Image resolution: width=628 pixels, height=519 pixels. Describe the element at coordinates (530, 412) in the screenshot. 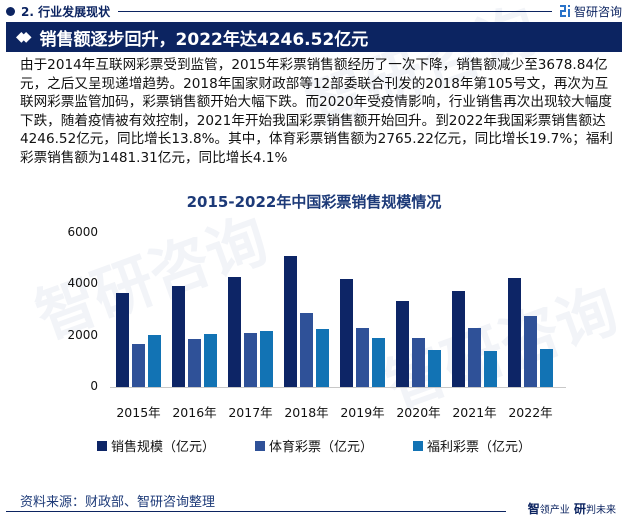

I see `x-tick-label: 2022年` at that location.